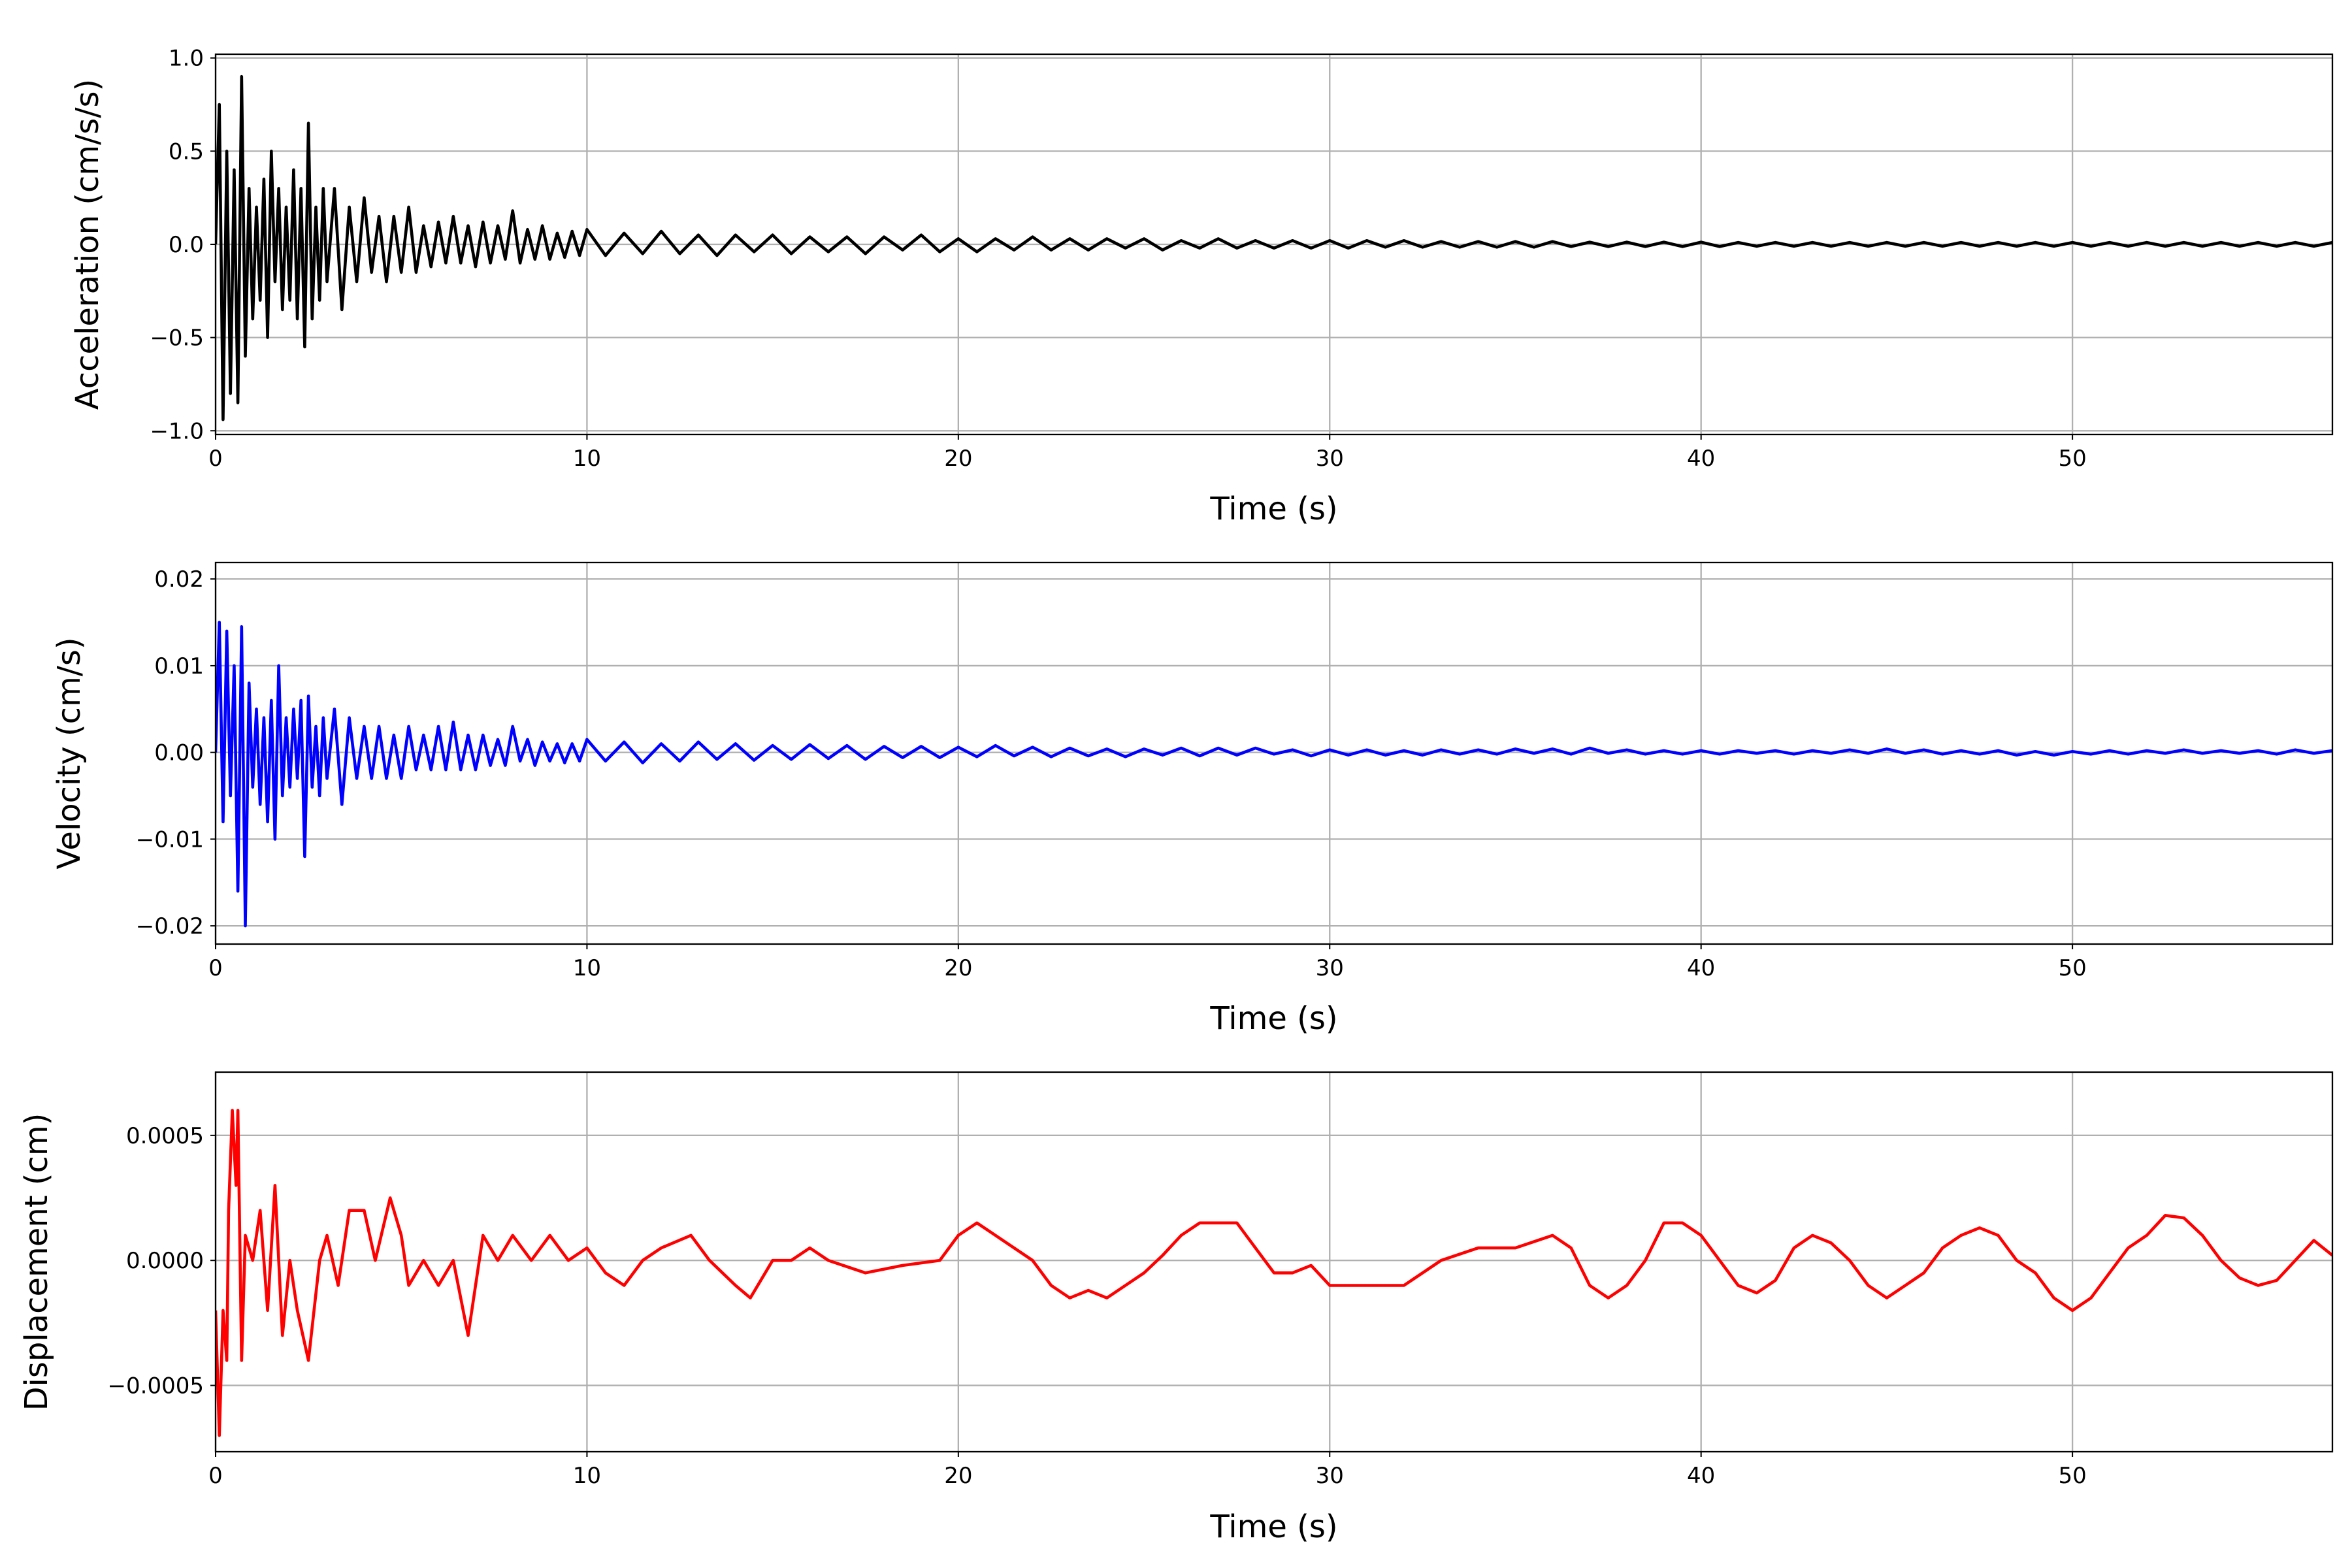  I want to click on y-axis-label: Displacement (cm), so click(36, 1262).